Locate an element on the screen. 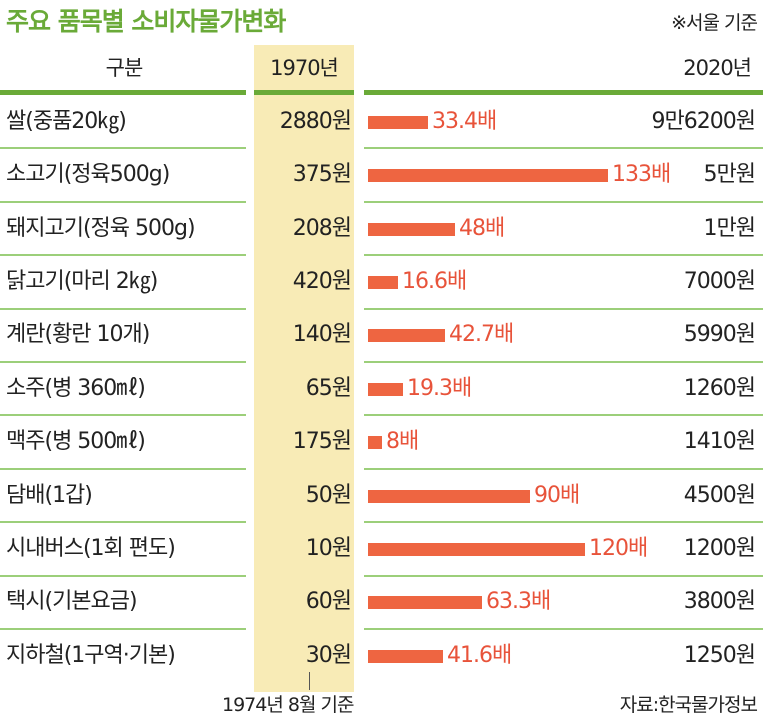 The height and width of the screenshot is (725, 763). ratio-label: 48배 is located at coordinates (482, 228).